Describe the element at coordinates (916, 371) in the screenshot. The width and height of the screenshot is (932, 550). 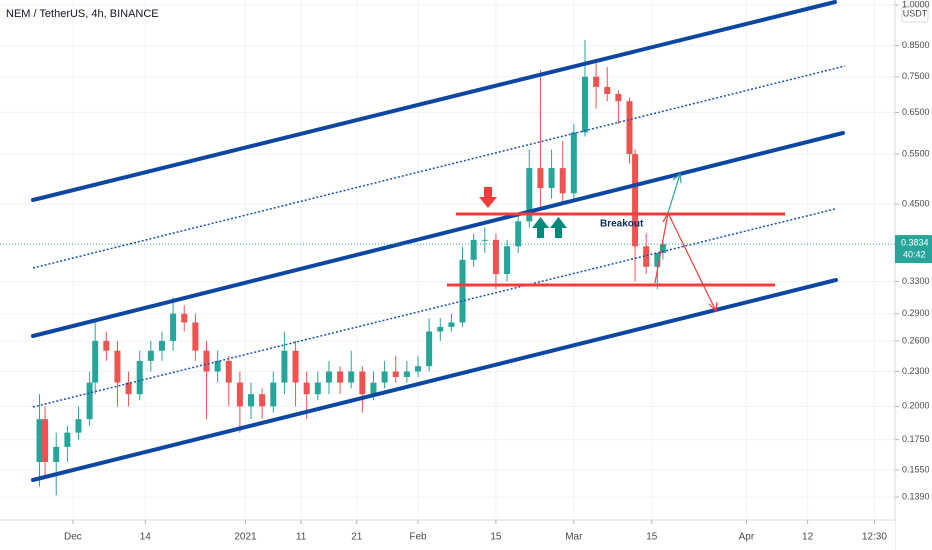
I see `y-tick-label: 0.2300` at that location.